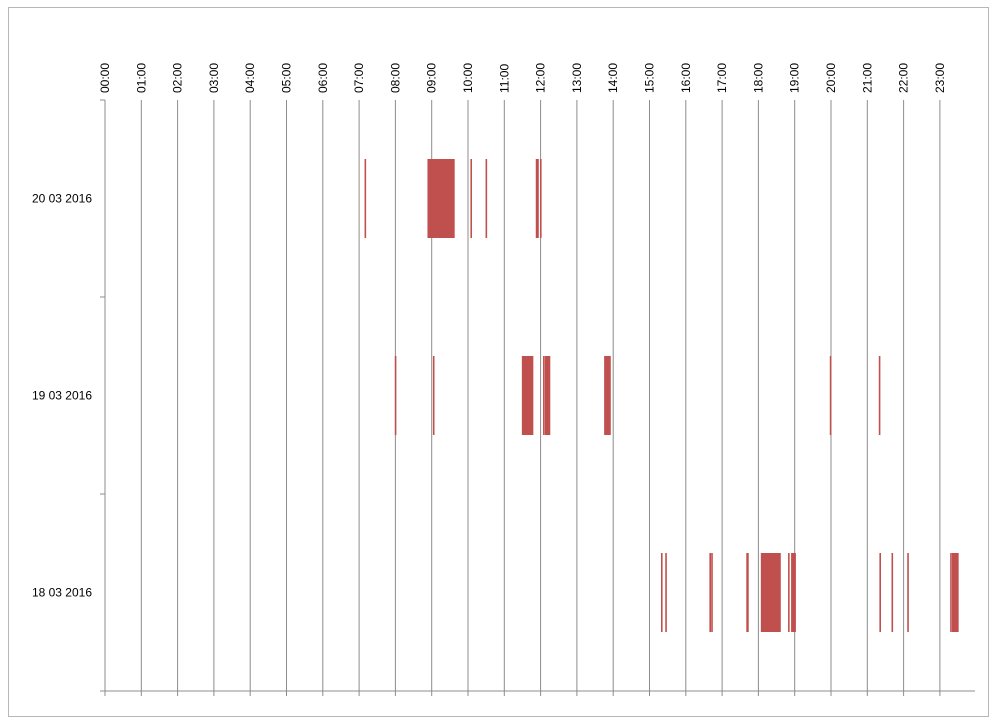 This screenshot has height=725, width=999. I want to click on x-tick-label: 05:00, so click(287, 78).